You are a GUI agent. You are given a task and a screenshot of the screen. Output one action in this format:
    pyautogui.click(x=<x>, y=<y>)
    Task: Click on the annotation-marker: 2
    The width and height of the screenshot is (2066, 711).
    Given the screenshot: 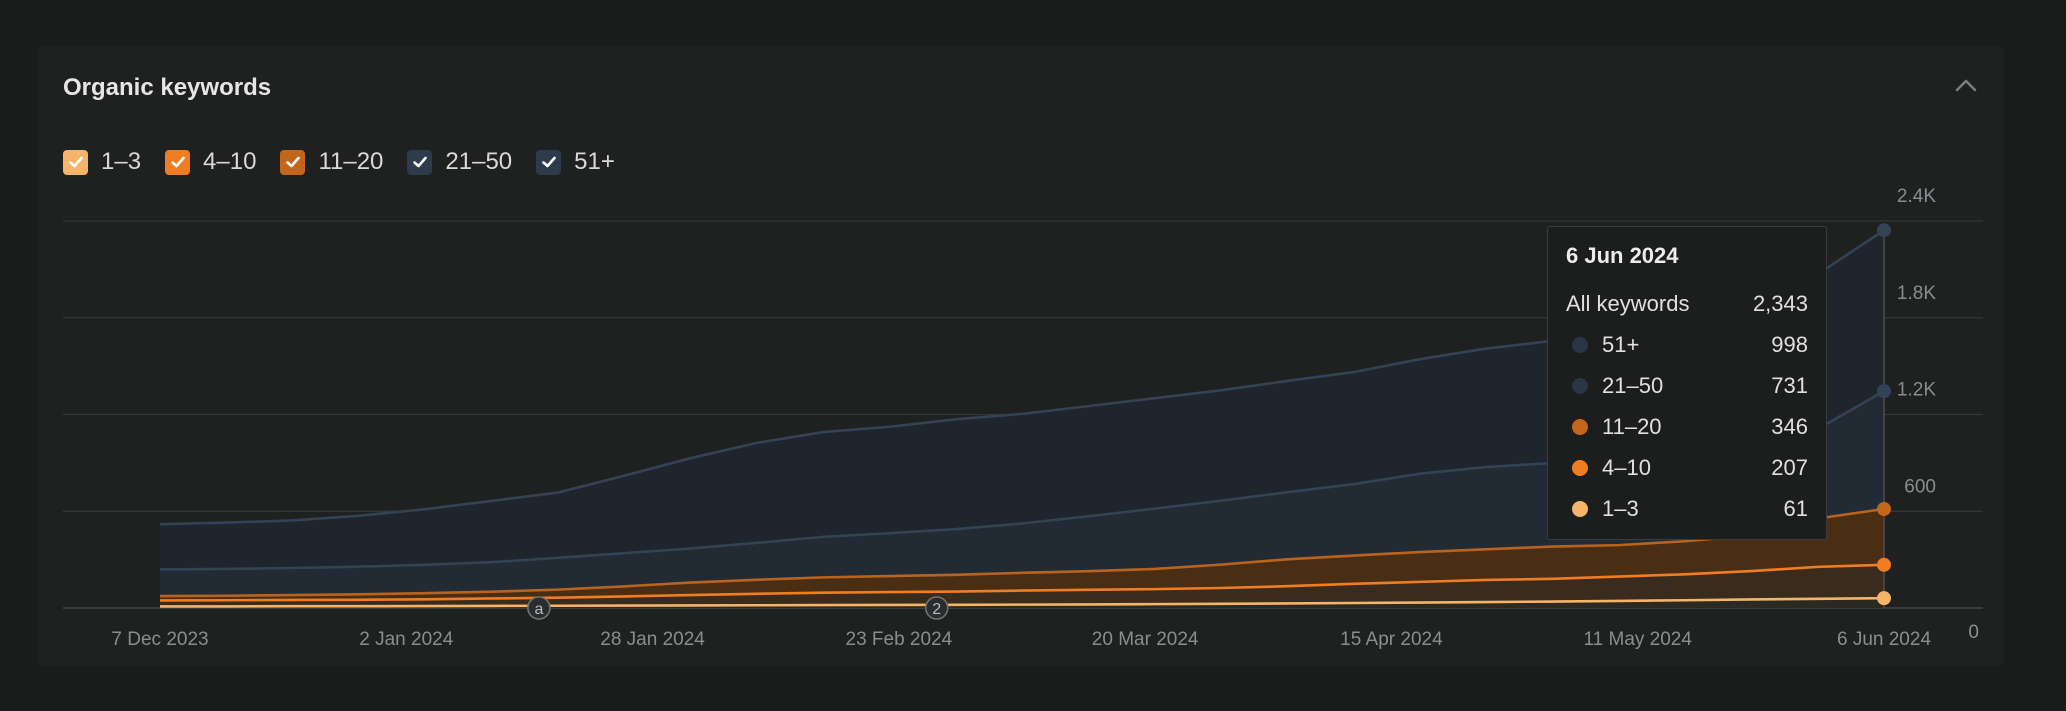 What is the action you would take?
    pyautogui.click(x=936, y=608)
    